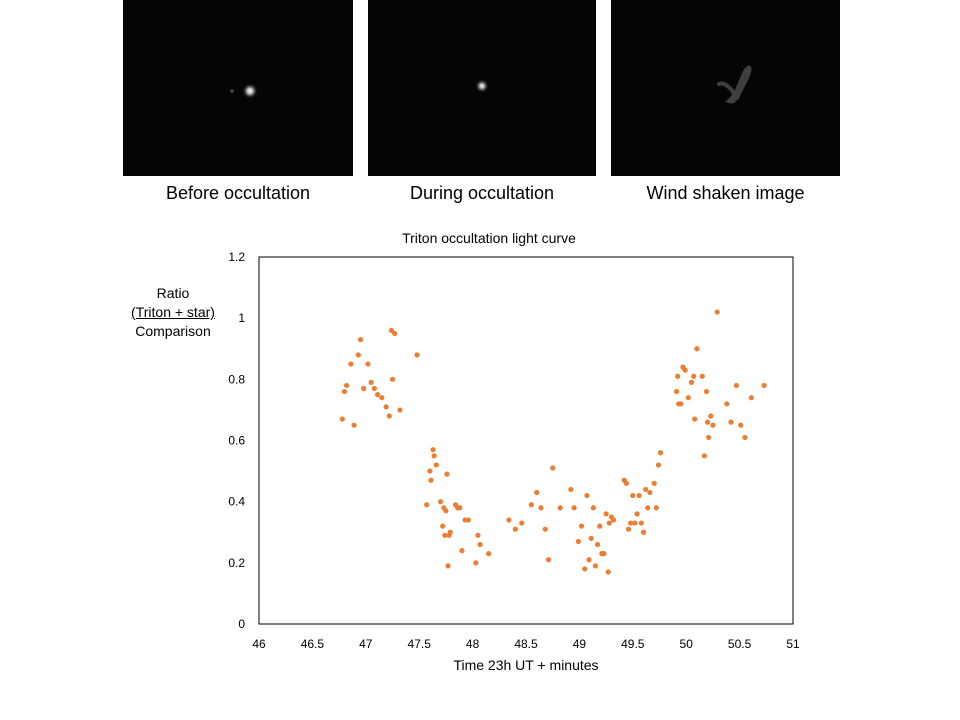 Image resolution: width=960 pixels, height=720 pixels. I want to click on before-occultation-image, so click(238, 88).